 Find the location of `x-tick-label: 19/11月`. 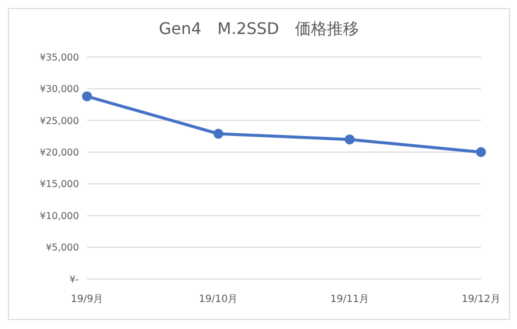

x-tick-label: 19/11月 is located at coordinates (350, 300).